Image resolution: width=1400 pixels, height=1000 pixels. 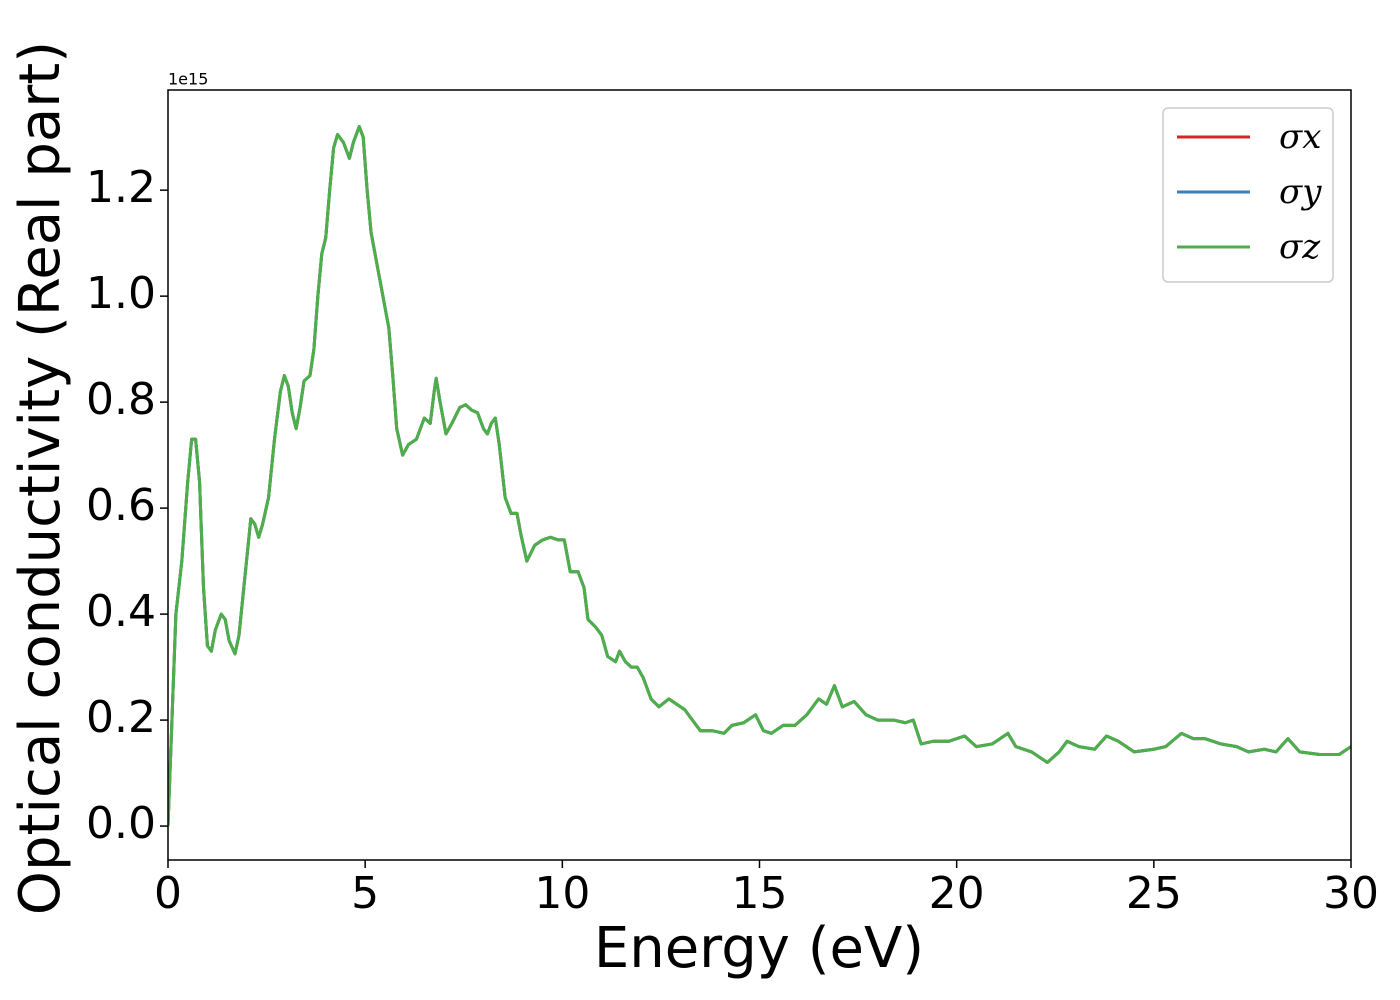 I want to click on x-tick-label: 5, so click(x=365, y=893).